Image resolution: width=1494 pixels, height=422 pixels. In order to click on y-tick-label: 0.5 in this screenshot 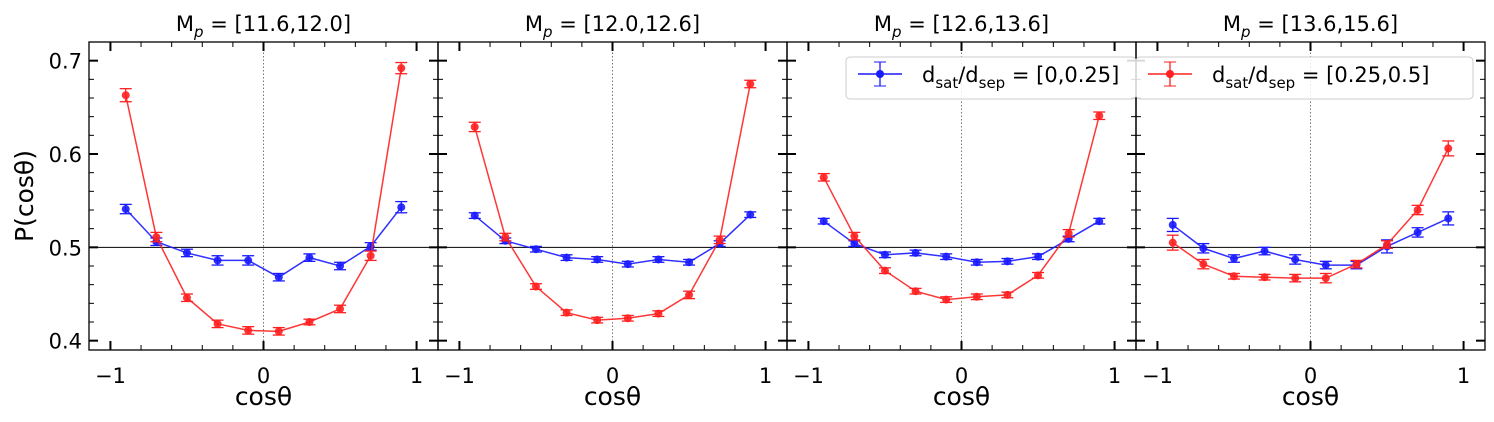, I will do `click(65, 248)`.